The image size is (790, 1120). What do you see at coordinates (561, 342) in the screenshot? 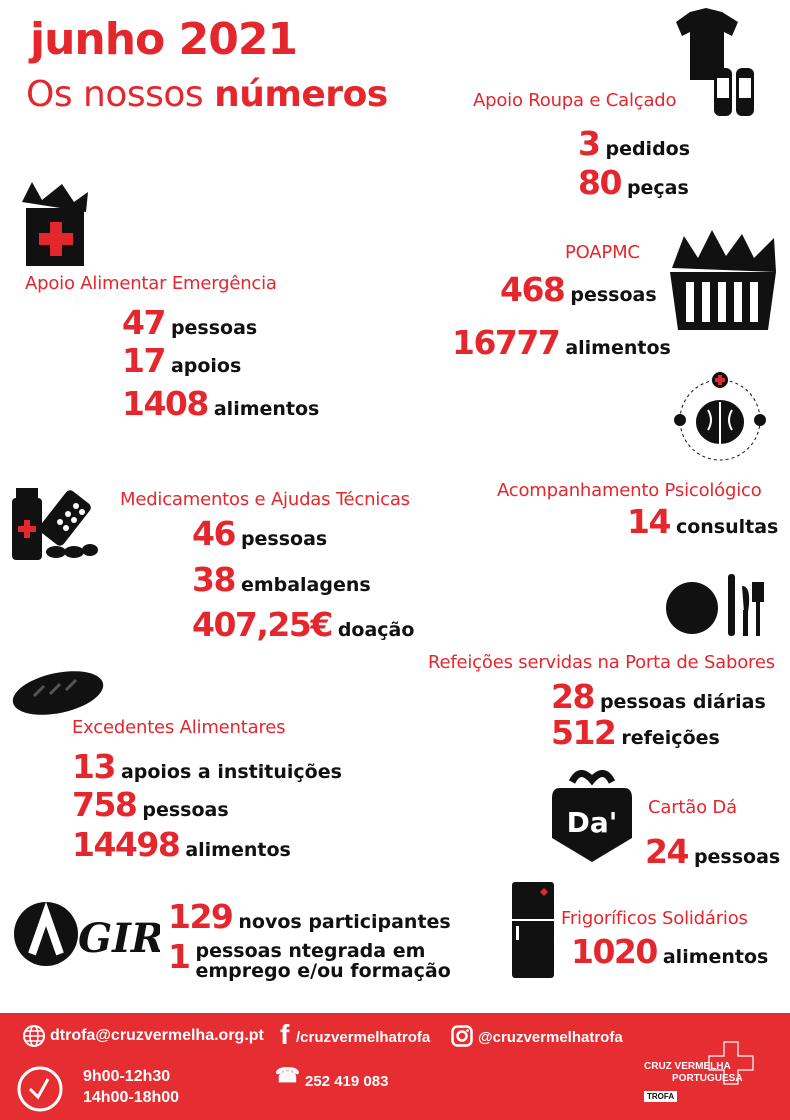
I see `poapmc-stat: 16777 alimentos` at bounding box center [561, 342].